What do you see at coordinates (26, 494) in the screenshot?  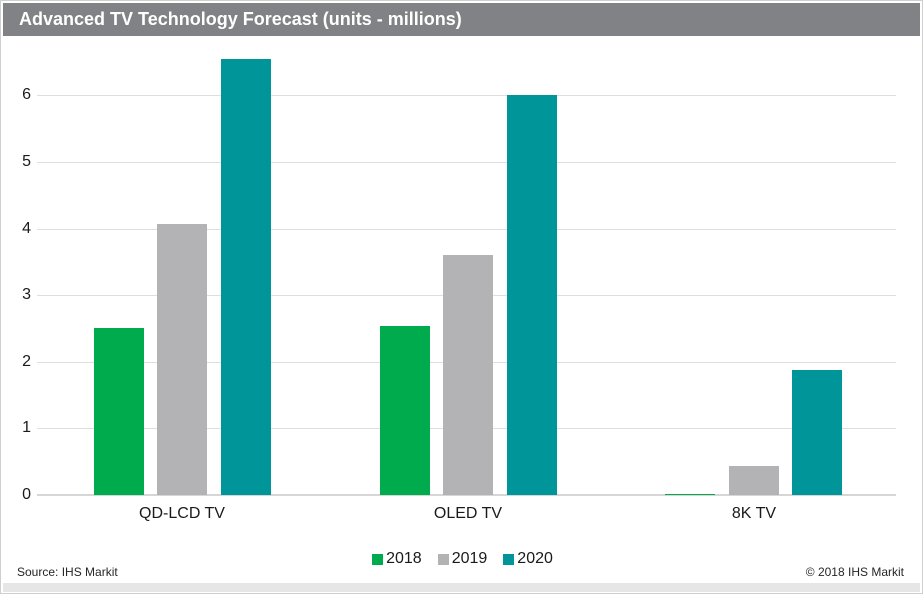 I see `y-tick-label-0: 0` at bounding box center [26, 494].